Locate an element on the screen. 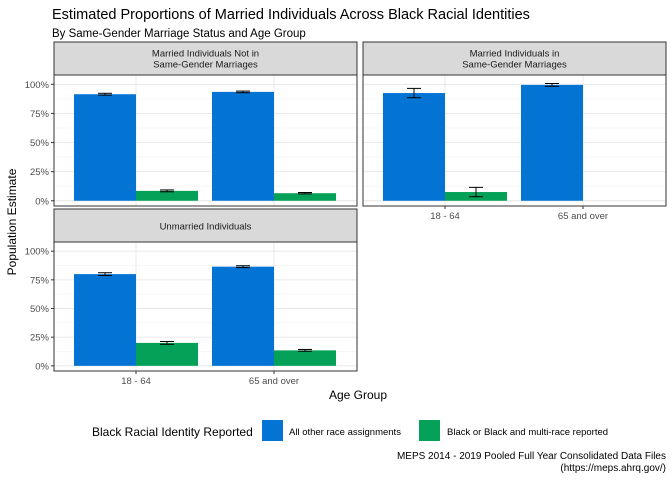 This screenshot has height=485, width=672. legend-label: All other race assignments is located at coordinates (345, 432).